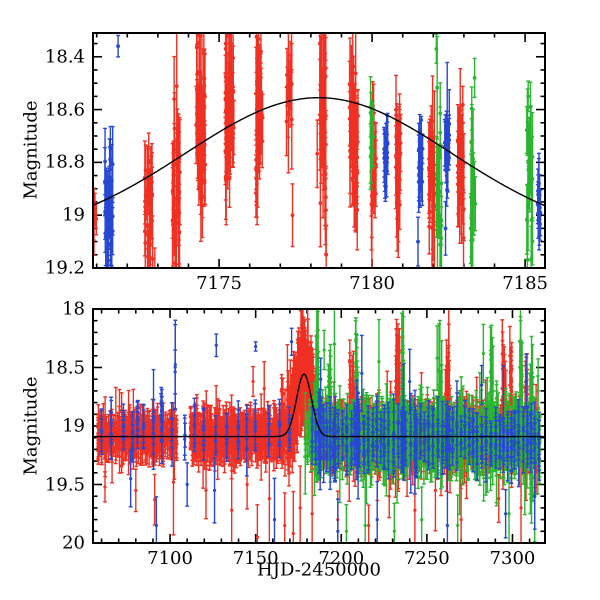  What do you see at coordinates (255, 558) in the screenshot?
I see `x-tick-label: 7150` at bounding box center [255, 558].